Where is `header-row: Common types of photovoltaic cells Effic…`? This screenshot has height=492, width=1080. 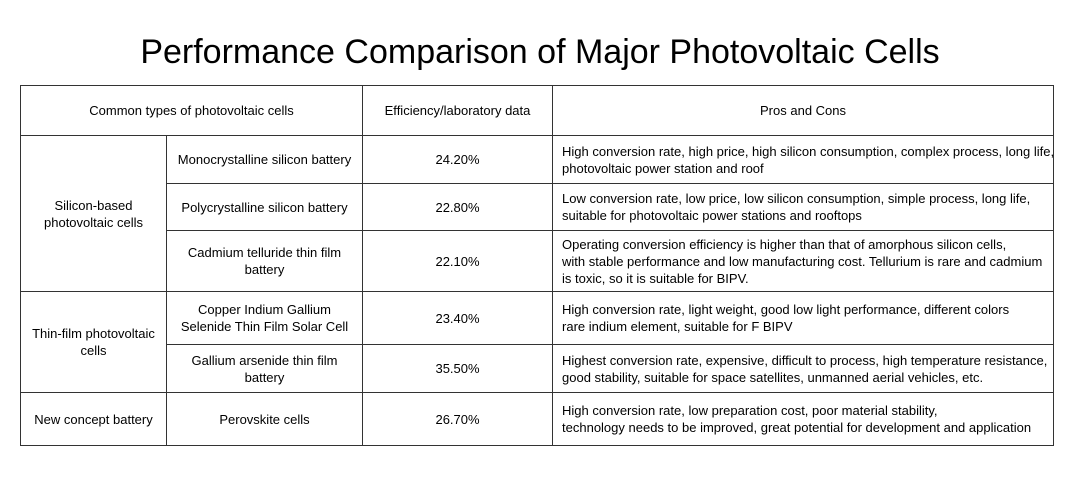 header-row: Common types of photovoltaic cells Effic… is located at coordinates (537, 110).